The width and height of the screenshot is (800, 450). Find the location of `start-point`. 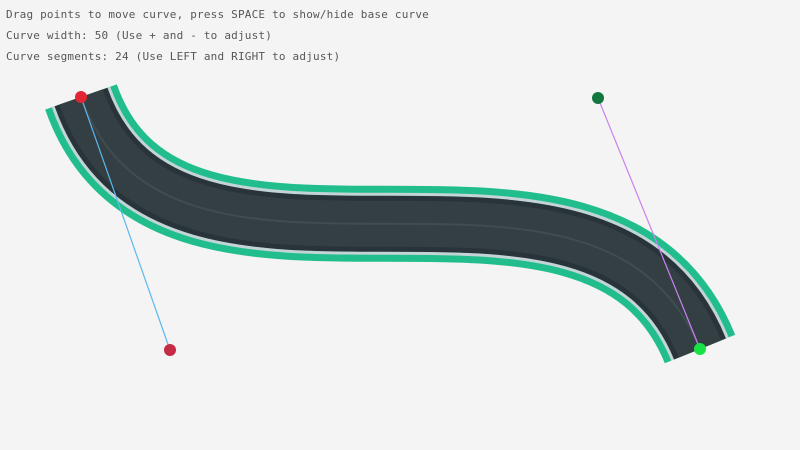

start-point is located at coordinates (81, 97).